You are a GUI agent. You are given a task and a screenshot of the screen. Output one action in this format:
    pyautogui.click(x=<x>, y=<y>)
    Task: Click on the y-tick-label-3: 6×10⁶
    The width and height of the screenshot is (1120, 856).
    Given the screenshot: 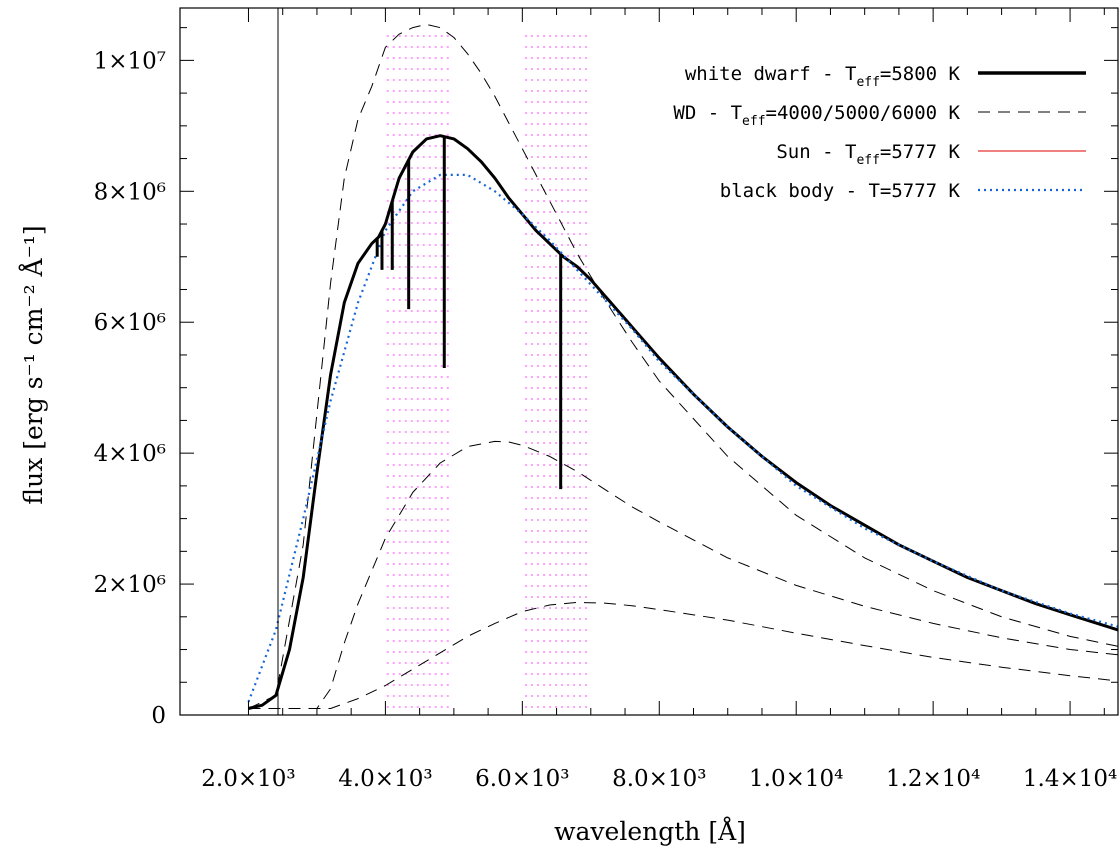 What is the action you would take?
    pyautogui.click(x=130, y=323)
    